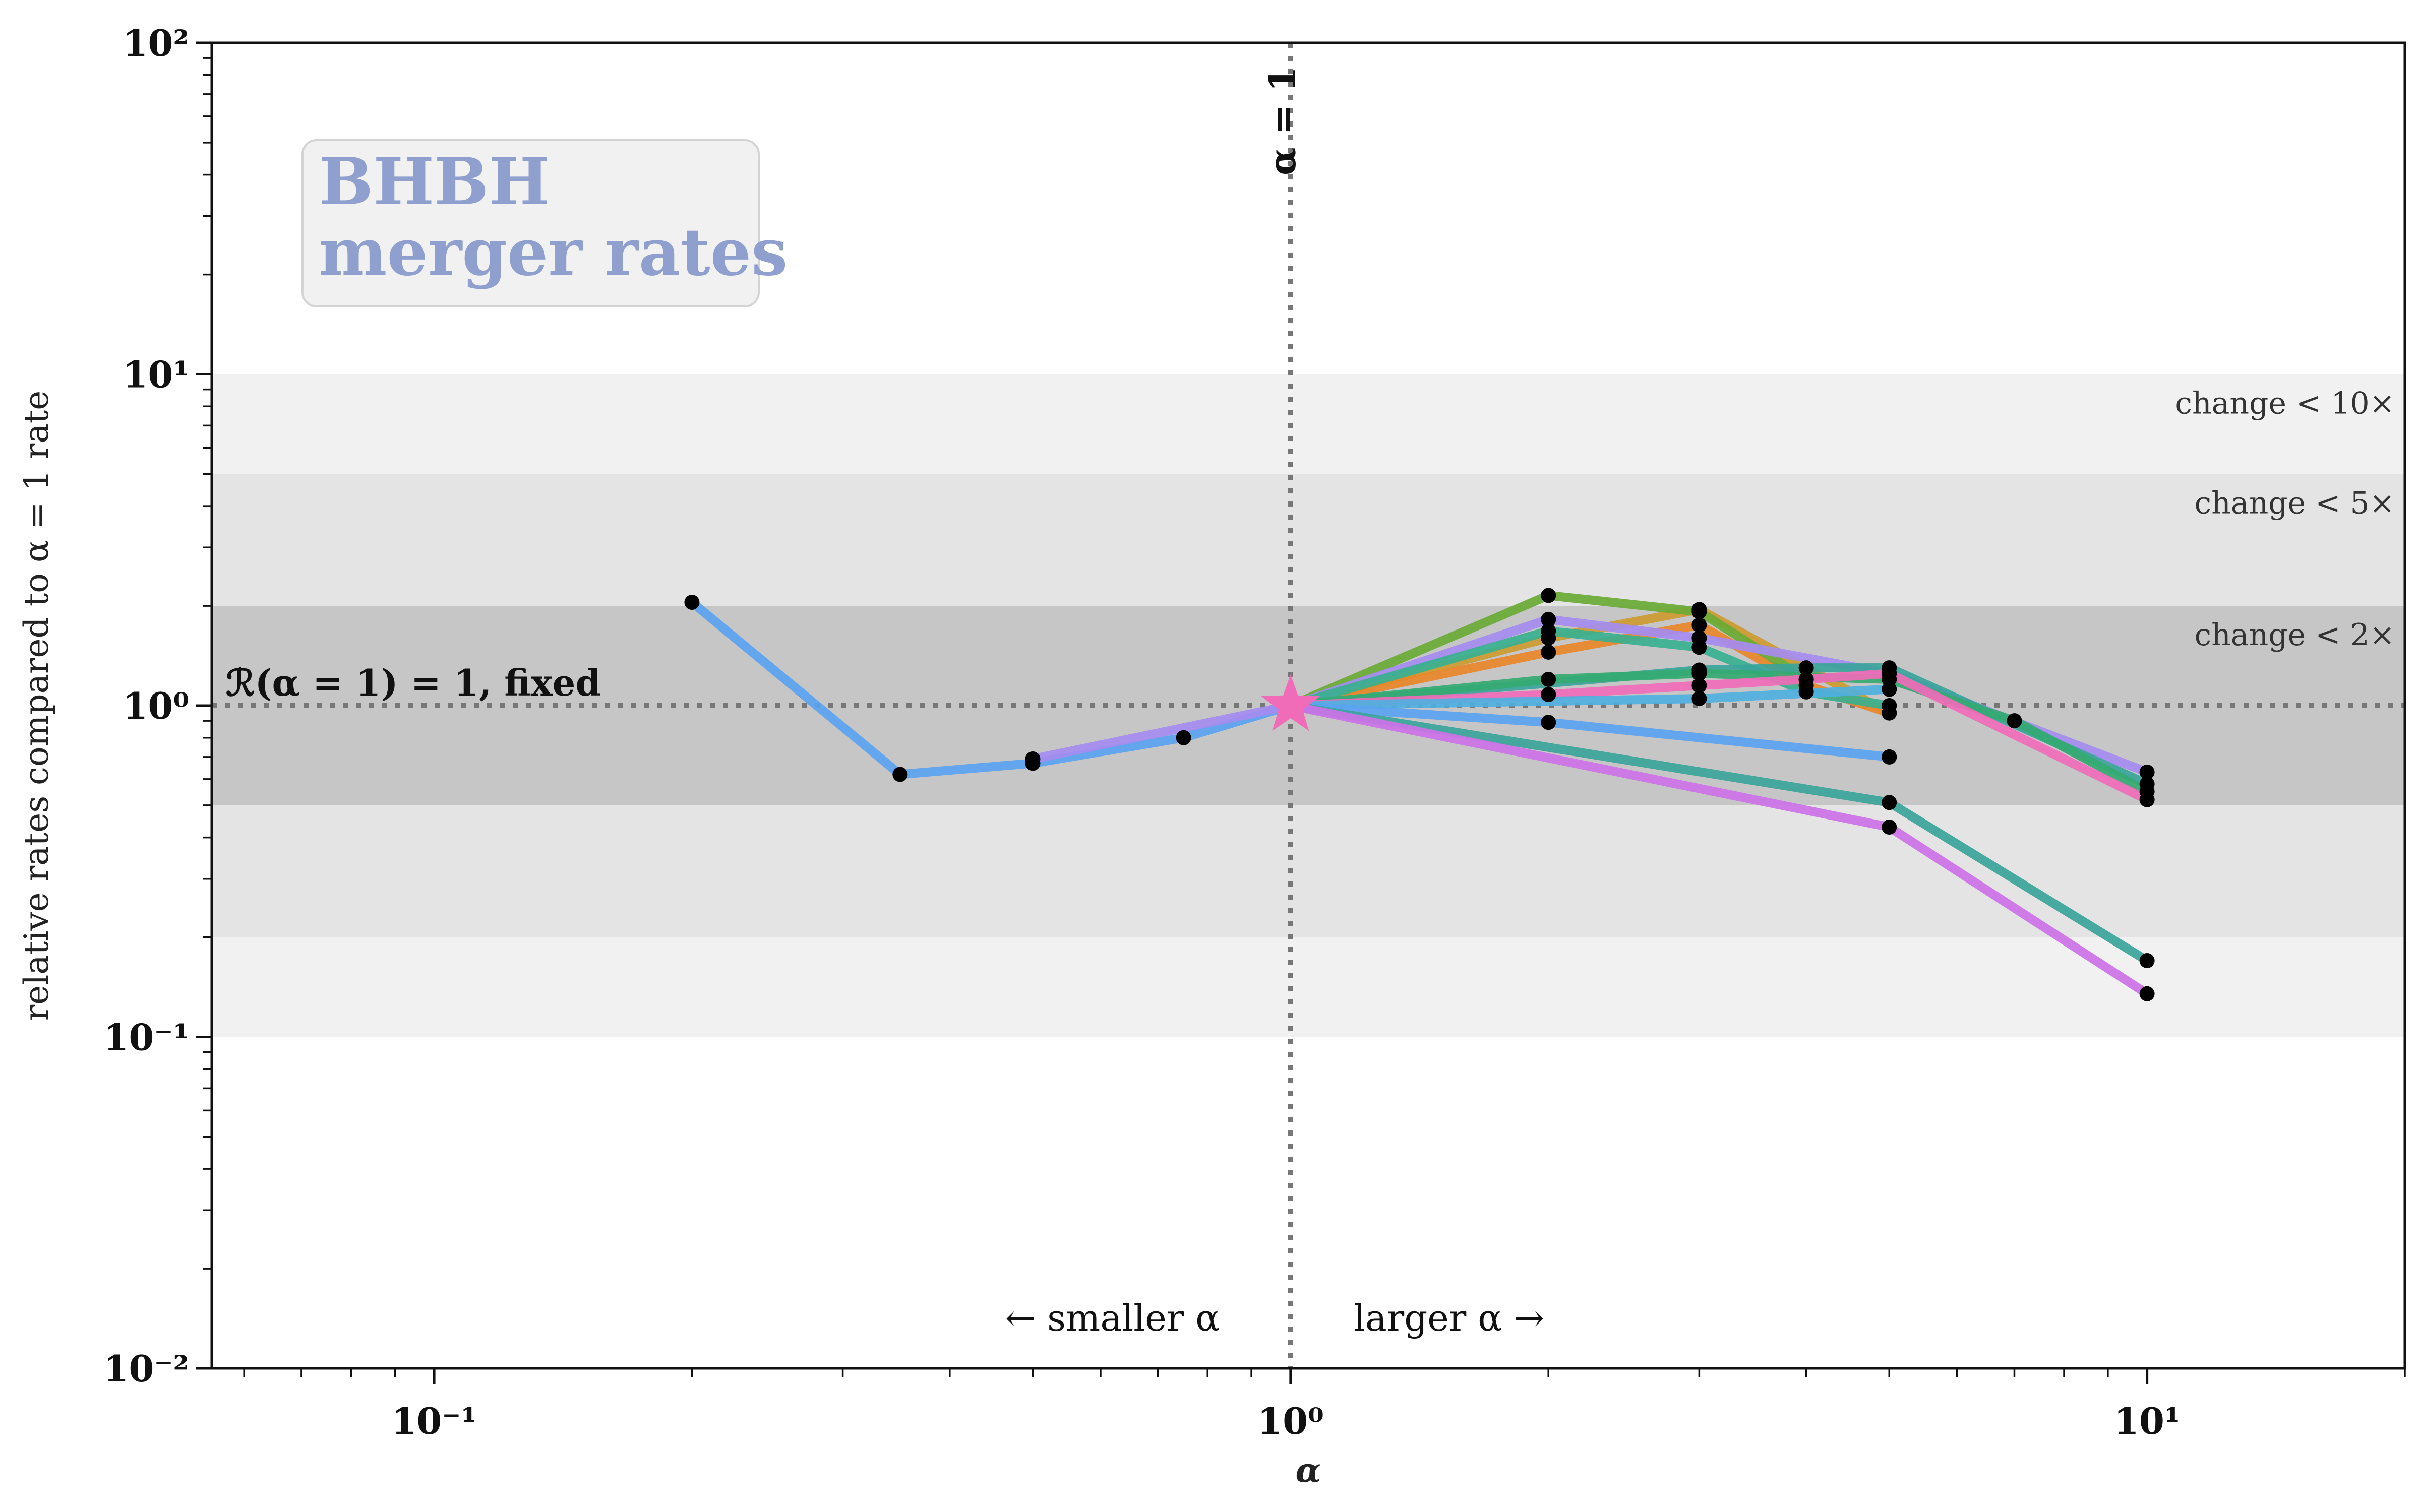 The width and height of the screenshot is (2420, 1512). What do you see at coordinates (1290, 1421) in the screenshot?
I see `x-tick-label: 10⁰` at bounding box center [1290, 1421].